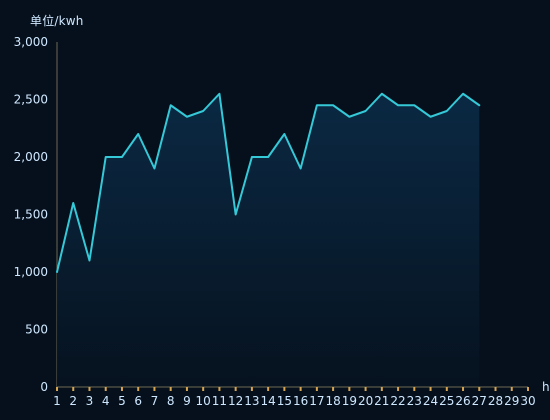  I want to click on x-tick-label: 5, so click(122, 401).